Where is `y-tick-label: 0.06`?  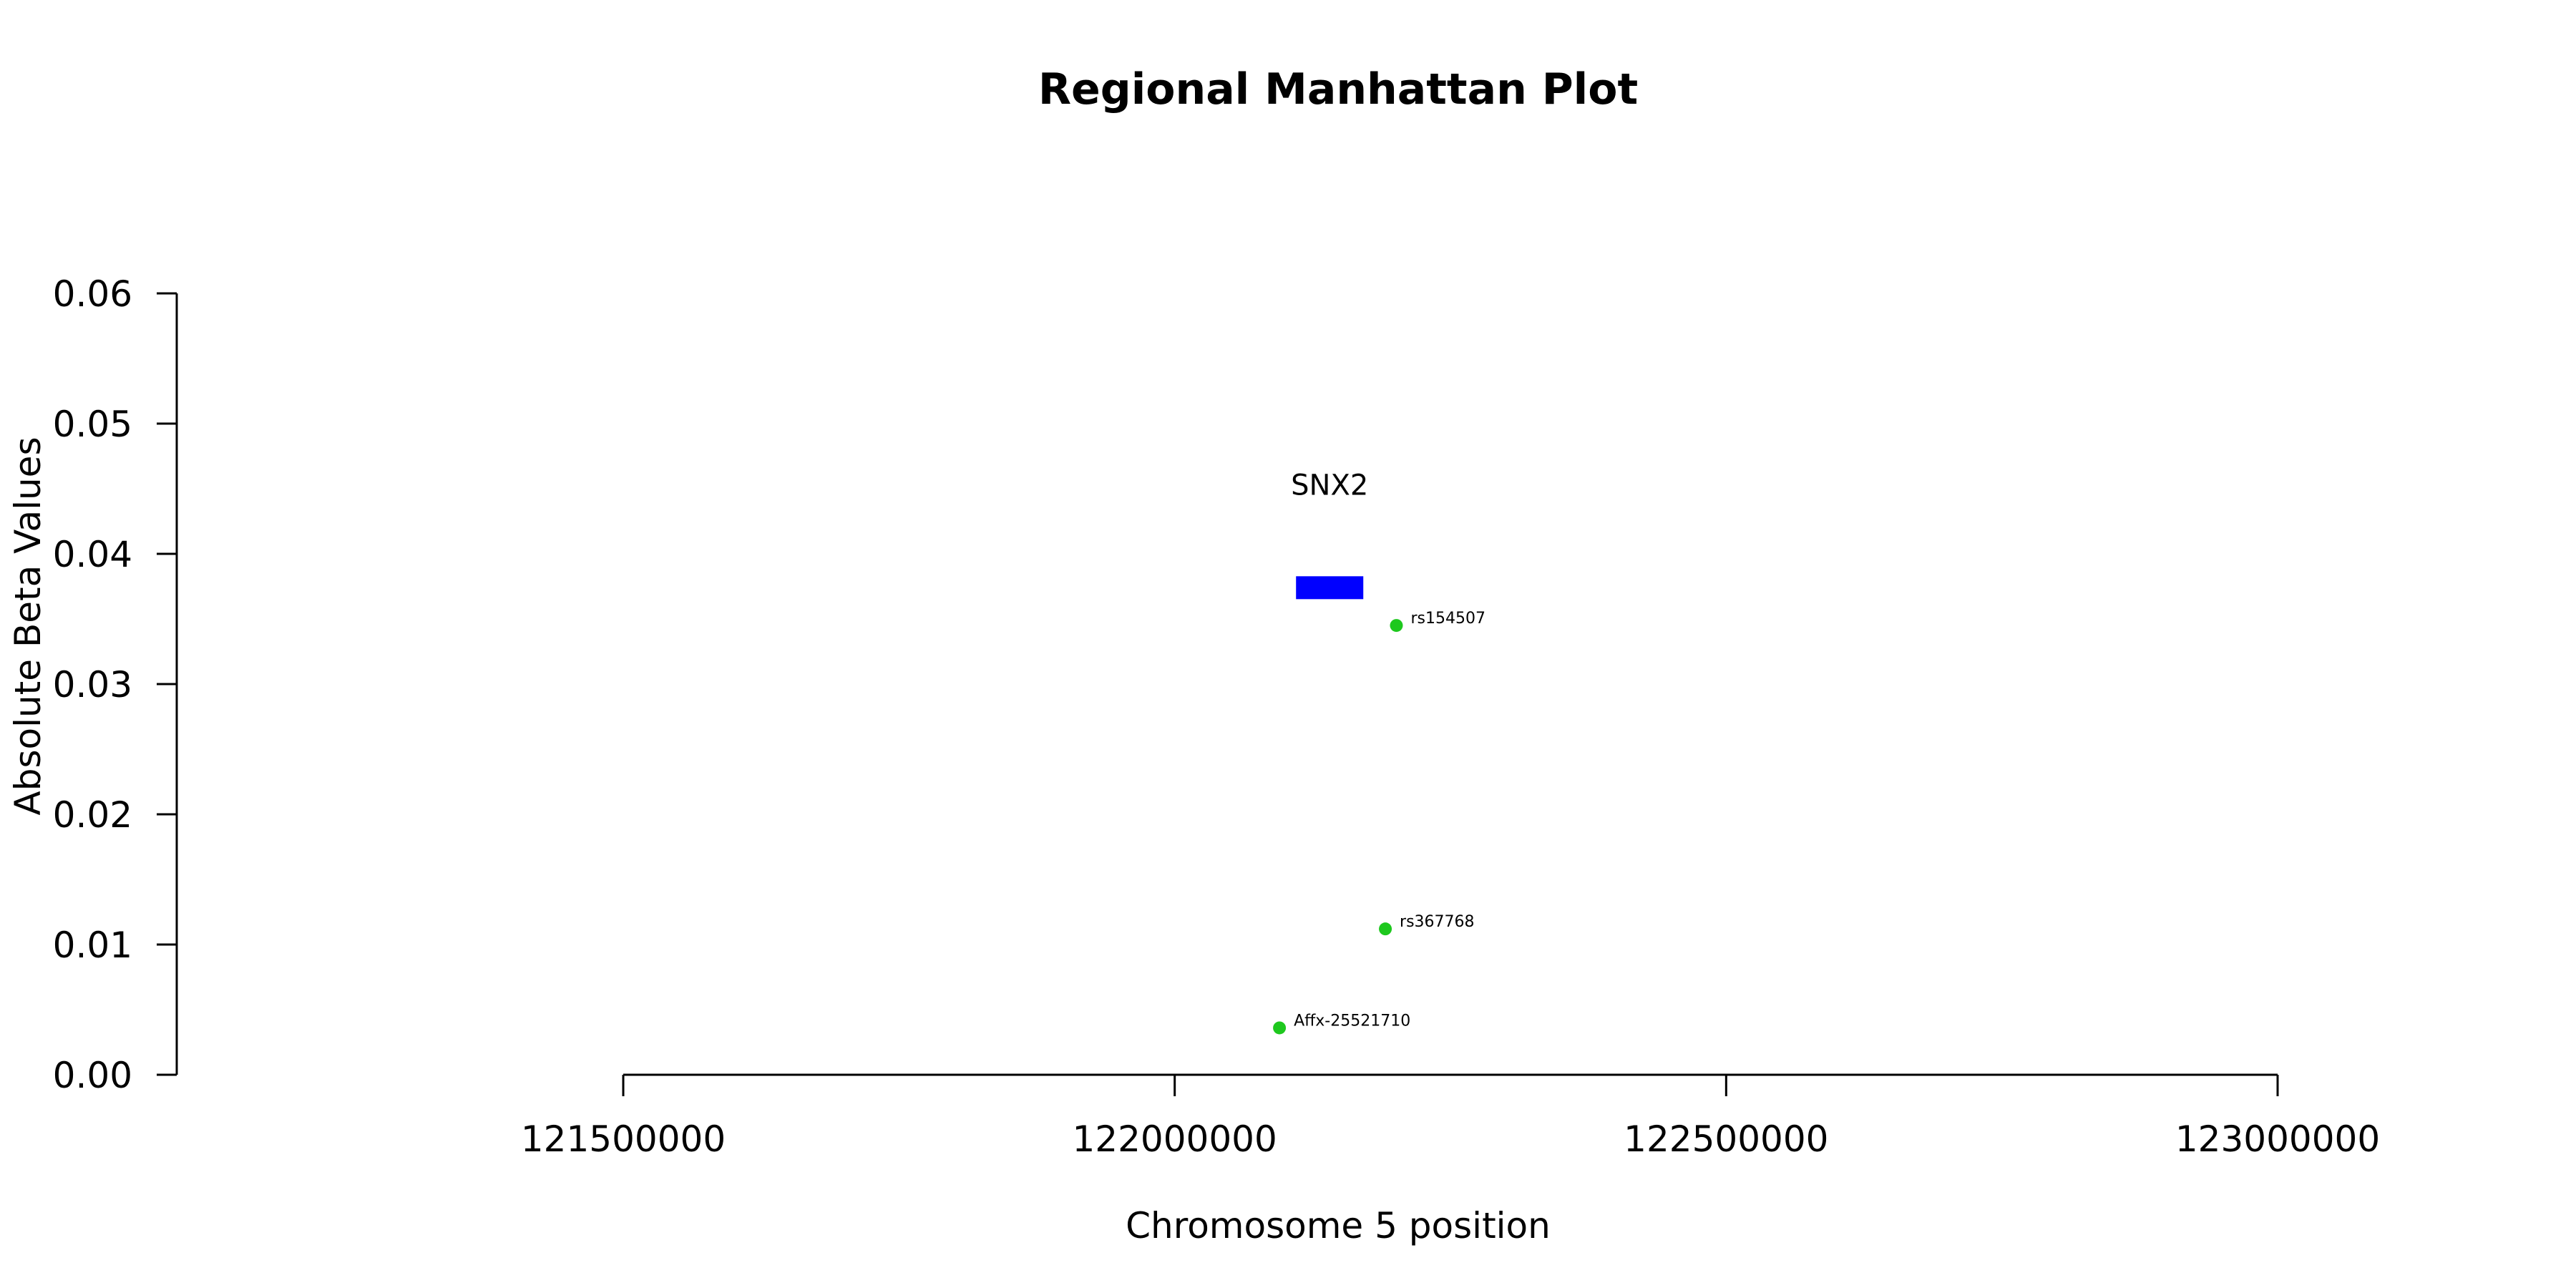
y-tick-label: 0.06 is located at coordinates (92, 294).